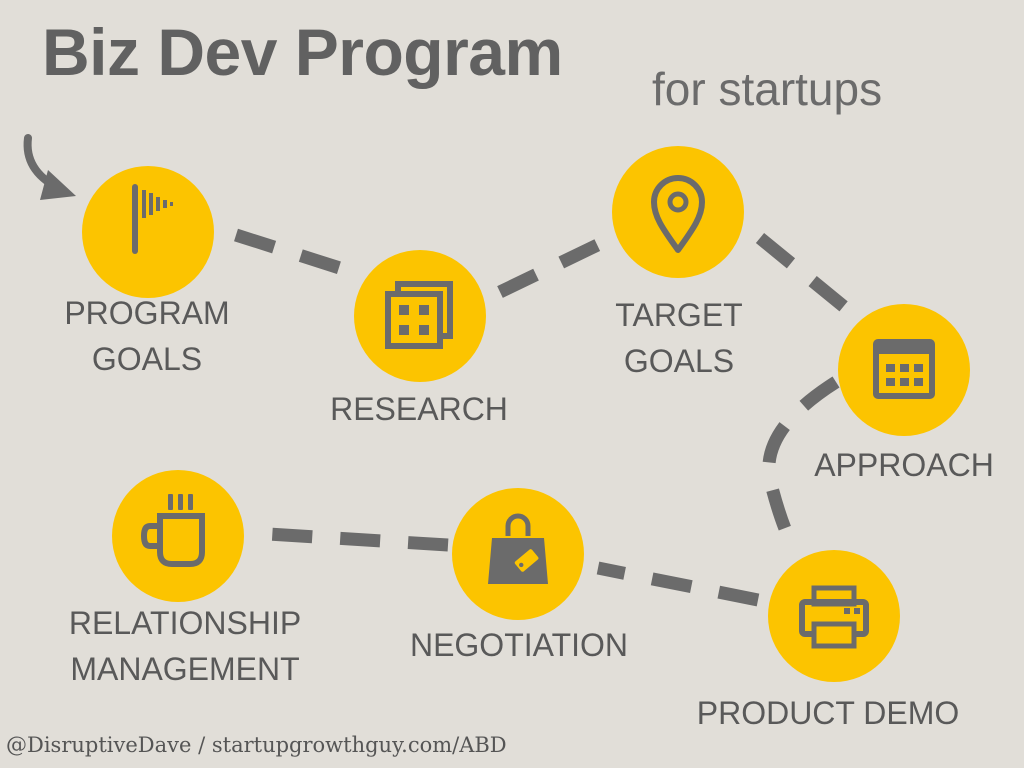 This screenshot has height=768, width=1024. Describe the element at coordinates (172, 530) in the screenshot. I see `coffee-mug-icon` at that location.